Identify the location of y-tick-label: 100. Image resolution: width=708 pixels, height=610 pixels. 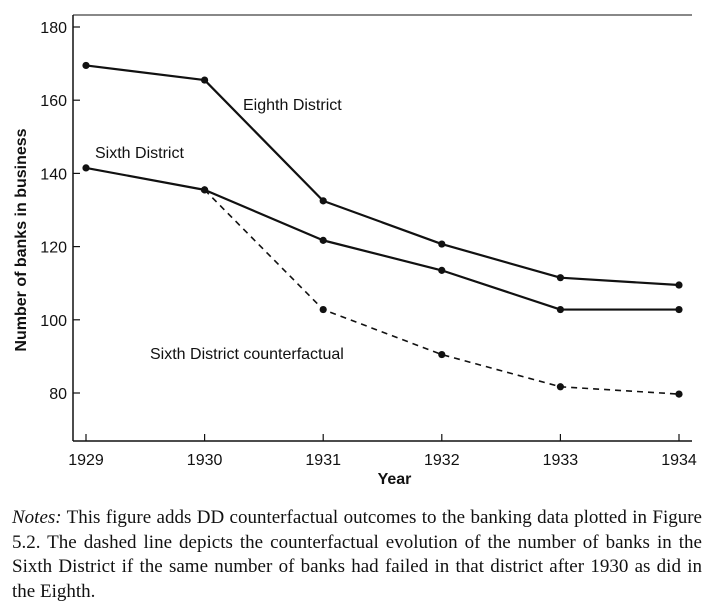
(53, 321).